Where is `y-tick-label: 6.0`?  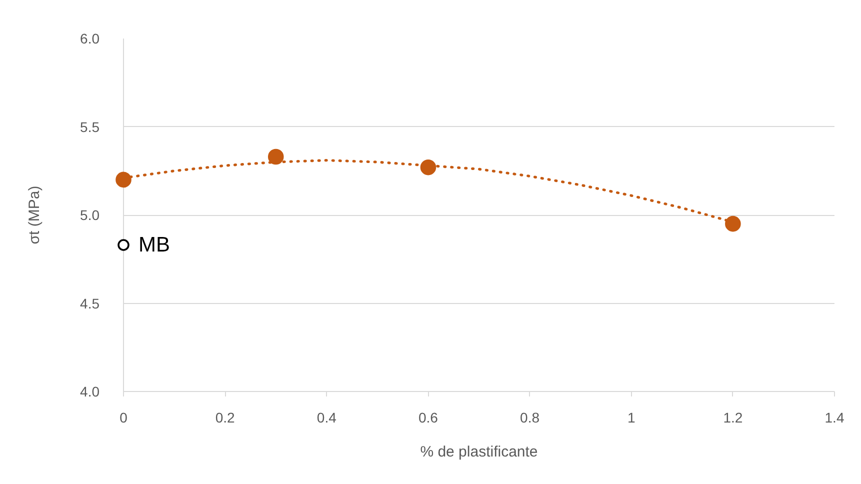
y-tick-label: 6.0 is located at coordinates (90, 38).